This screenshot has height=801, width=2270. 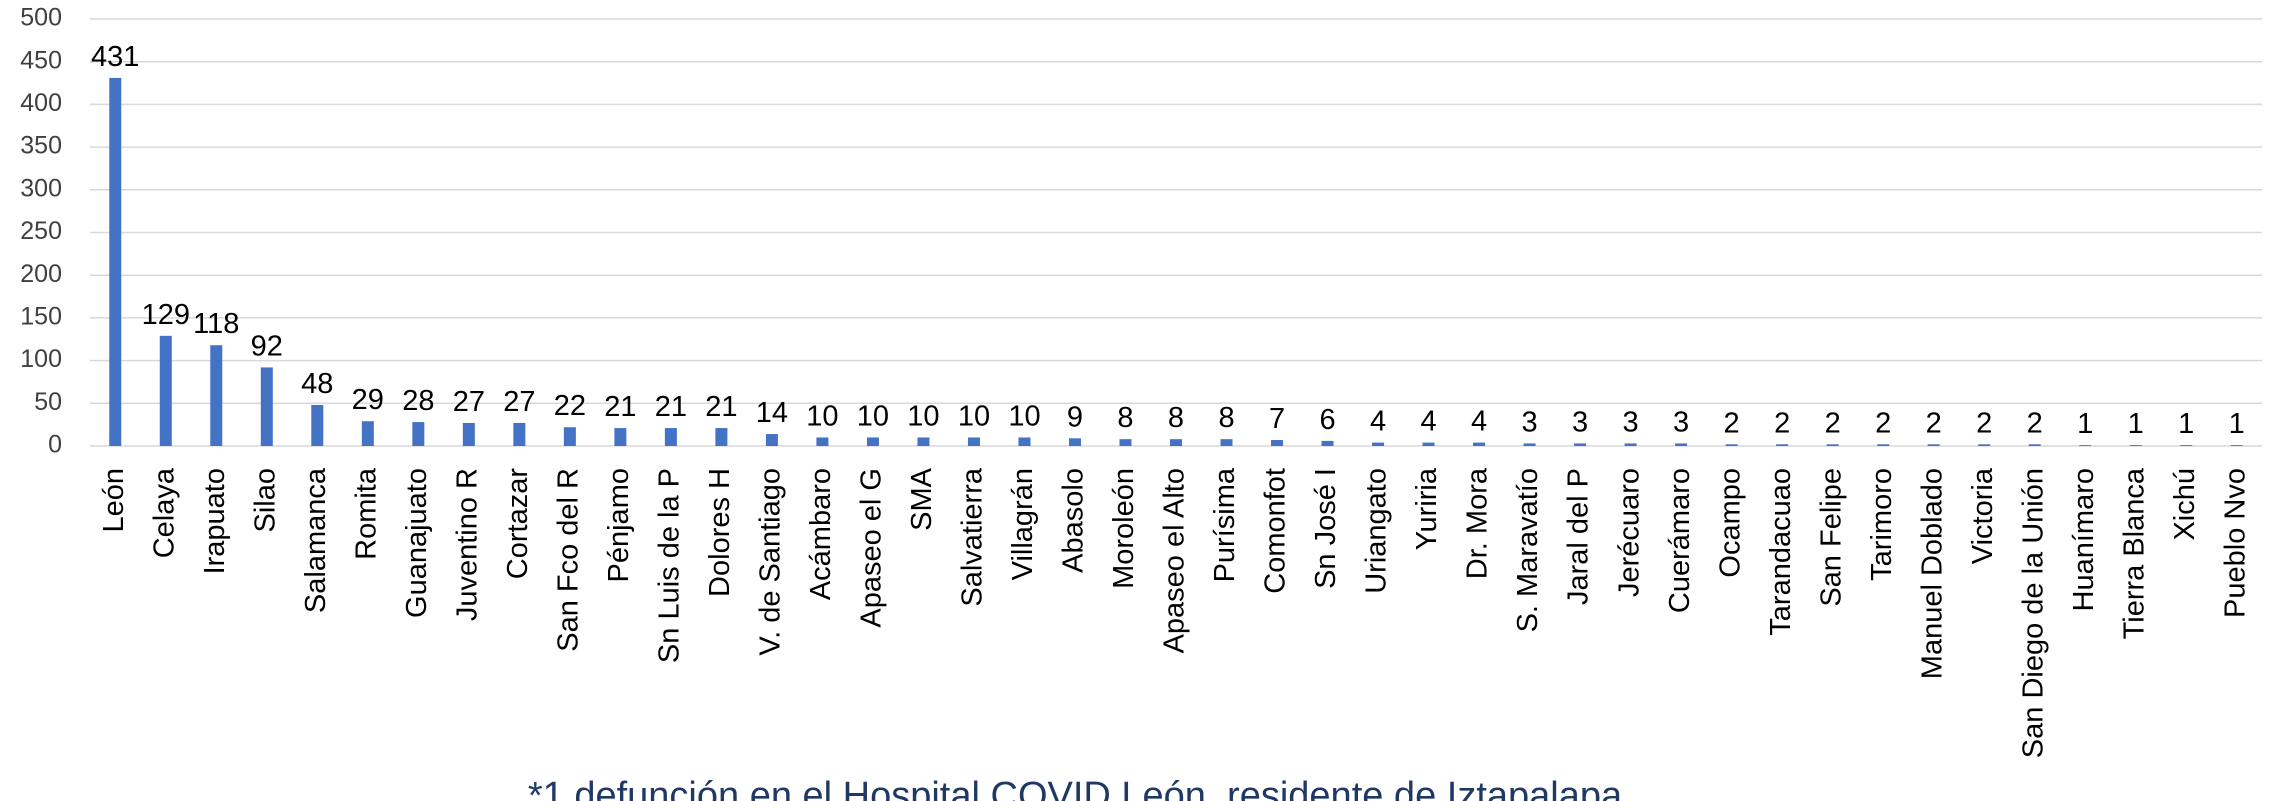 What do you see at coordinates (1075, 417) in the screenshot?
I see `data-label: 9` at bounding box center [1075, 417].